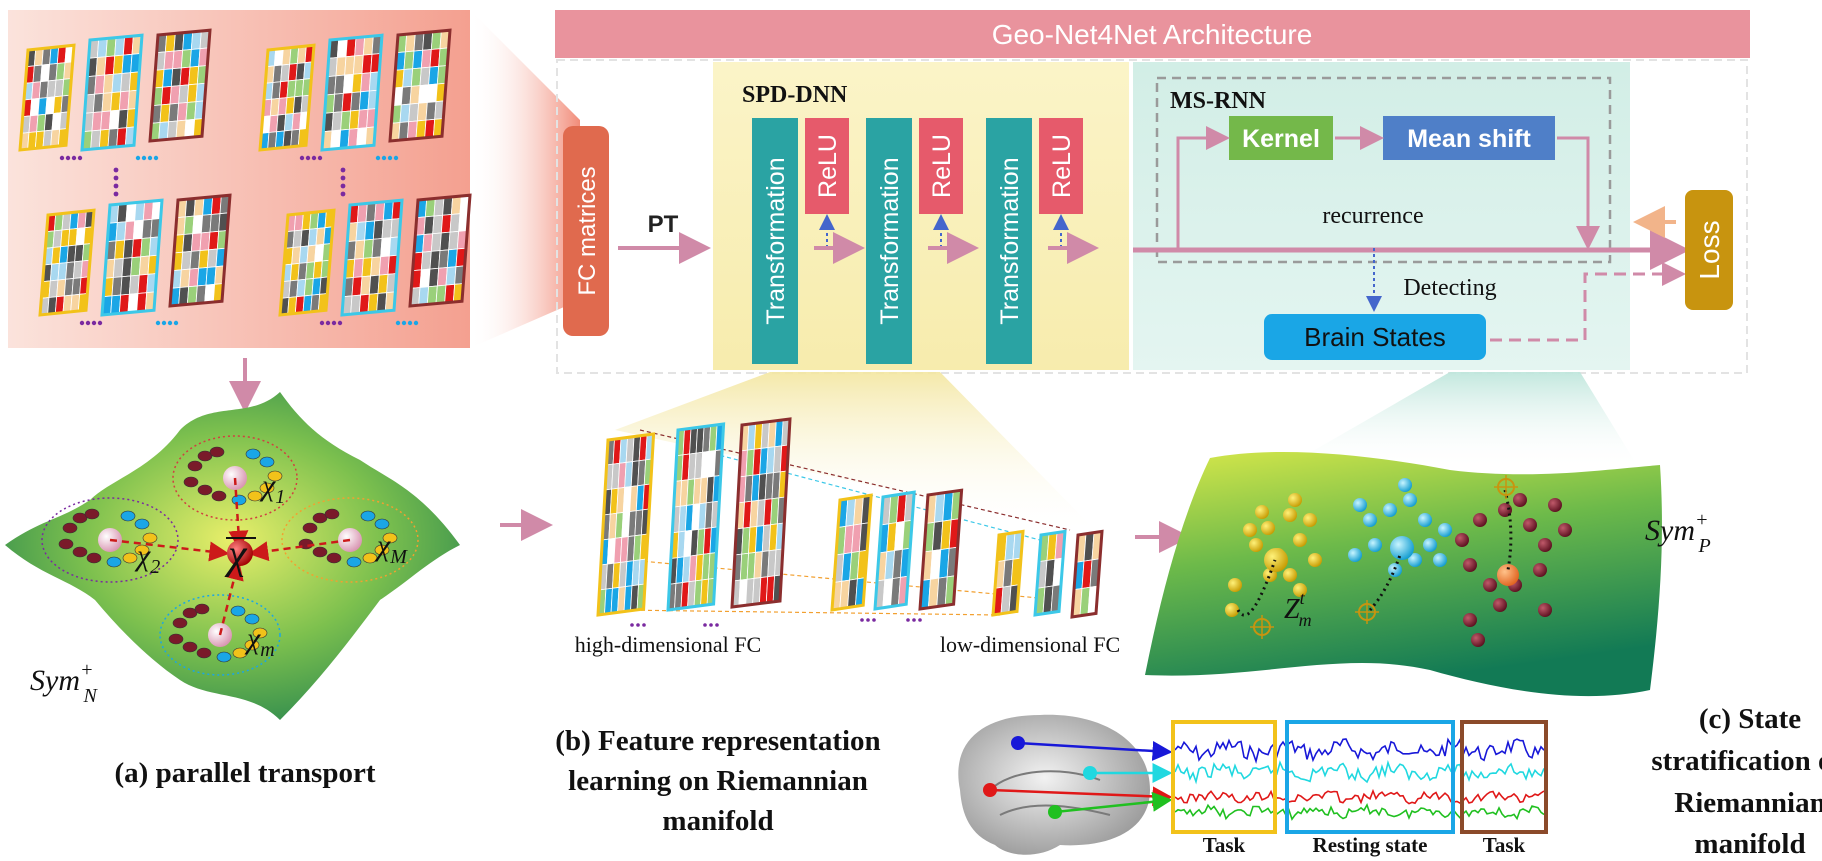 Image resolution: width=1822 pixels, height=861 pixels. Describe the element at coordinates (1218, 101) in the screenshot. I see `ms-rnn-title: MS-RNN` at that location.